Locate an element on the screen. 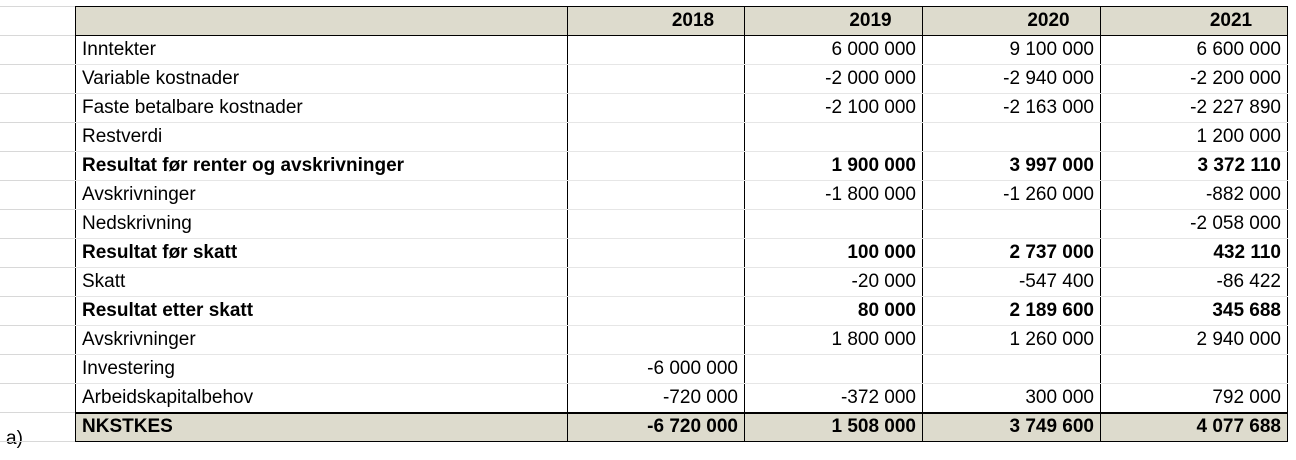 This screenshot has width=1296, height=460. value-cell: -2 227 890 is located at coordinates (1194, 108).